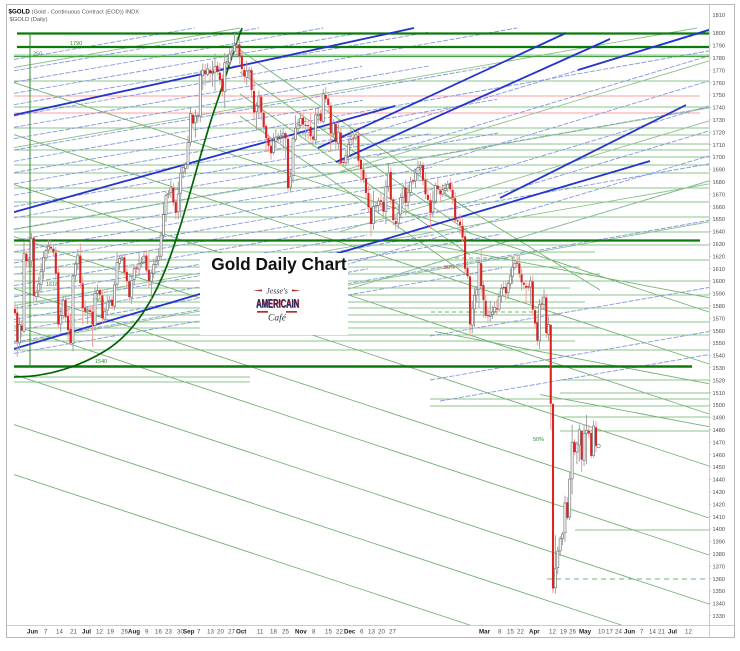 Image resolution: width=740 pixels, height=651 pixels. Describe the element at coordinates (719, 456) in the screenshot. I see `svg-text: 1460` at that location.